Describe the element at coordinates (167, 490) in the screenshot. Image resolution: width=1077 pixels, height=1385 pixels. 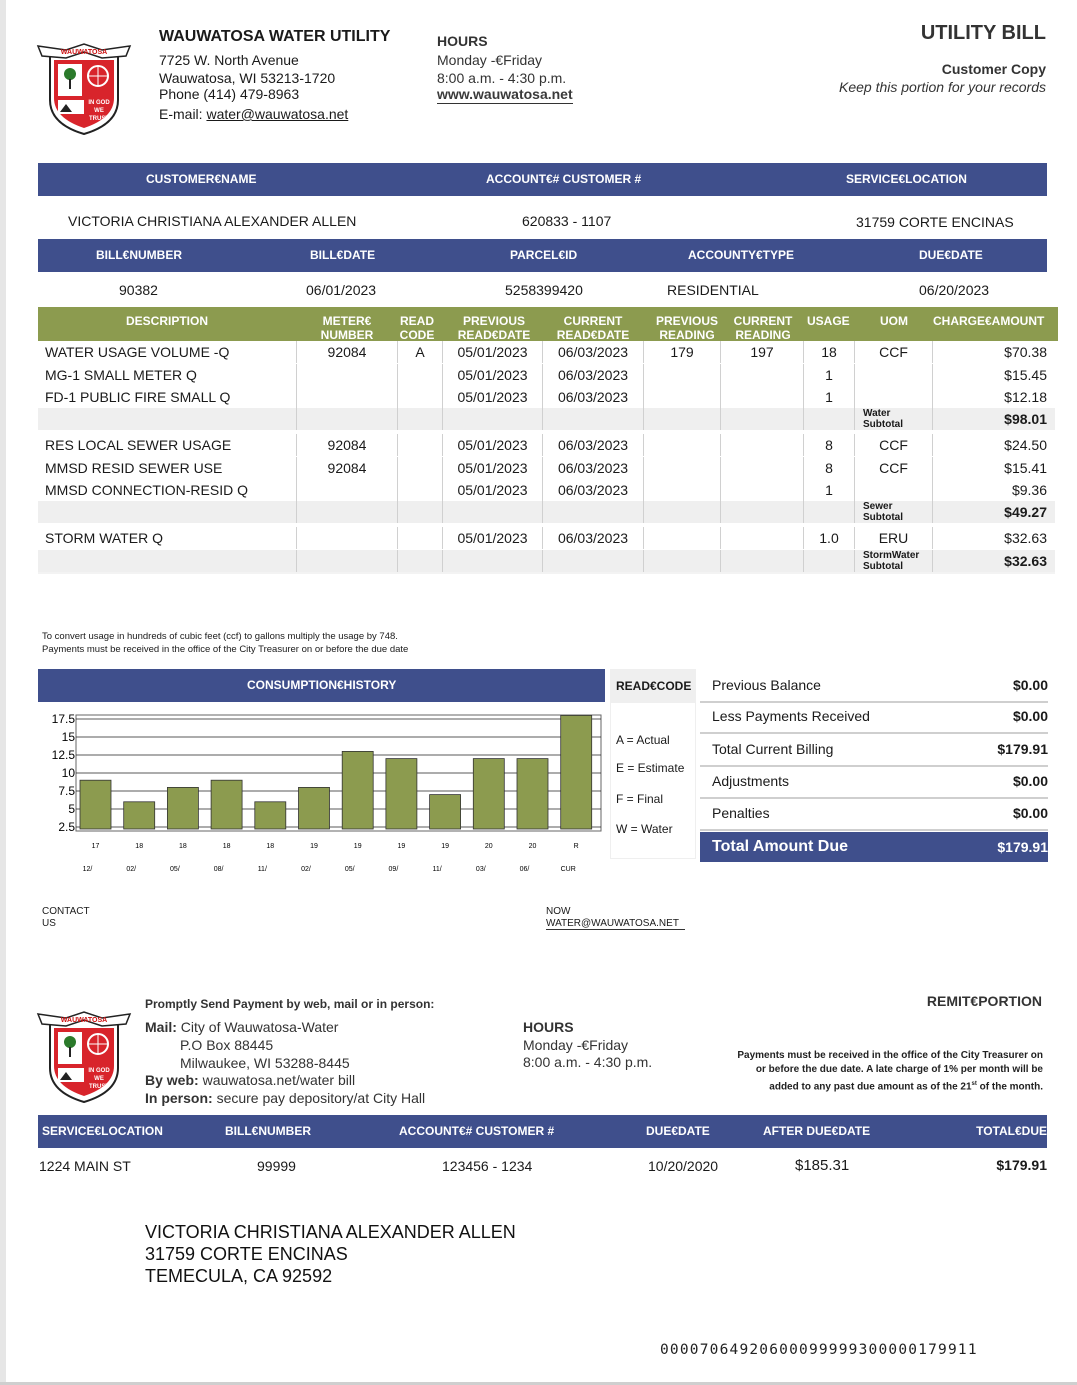
I see `cell-desc: MMSD CONNECTION-RESID Q` at that location.